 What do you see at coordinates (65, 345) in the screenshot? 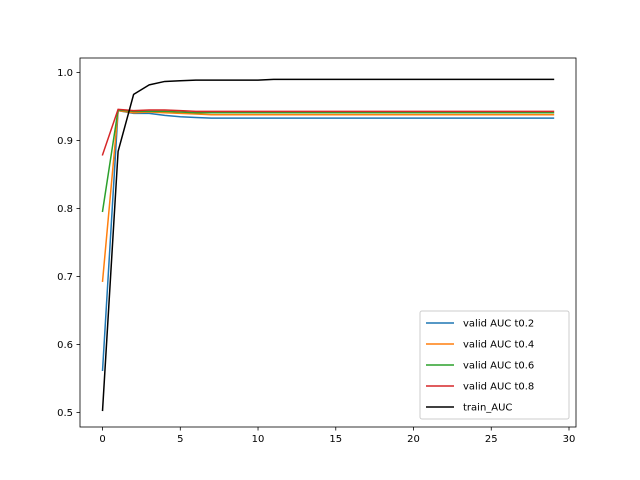
I see `y-tick-label: 0.6` at bounding box center [65, 345].